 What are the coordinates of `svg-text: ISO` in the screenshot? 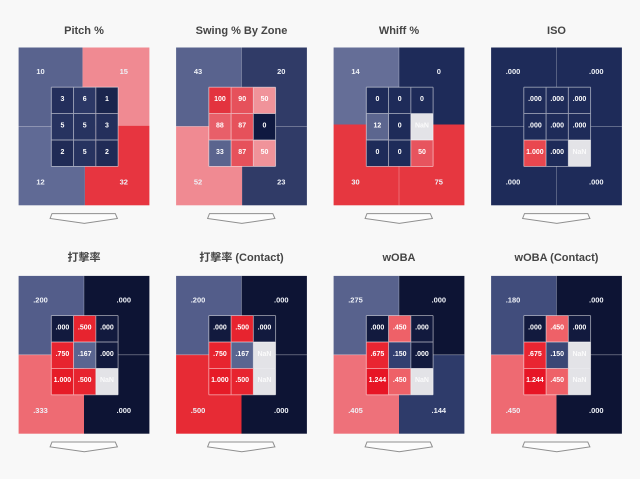 It's located at (556, 31).